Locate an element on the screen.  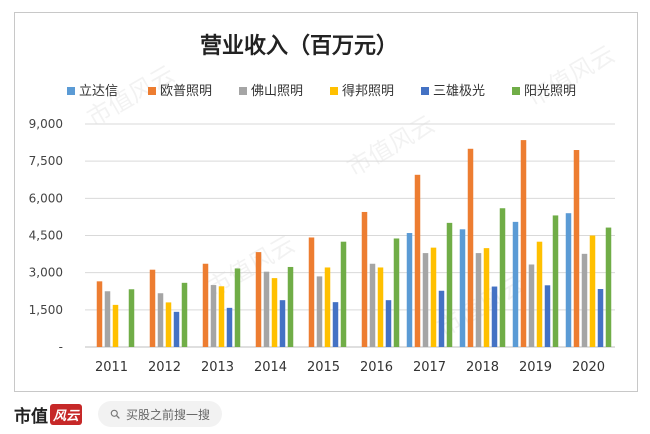
y-tick-label: 1,500 is located at coordinates (46, 310).